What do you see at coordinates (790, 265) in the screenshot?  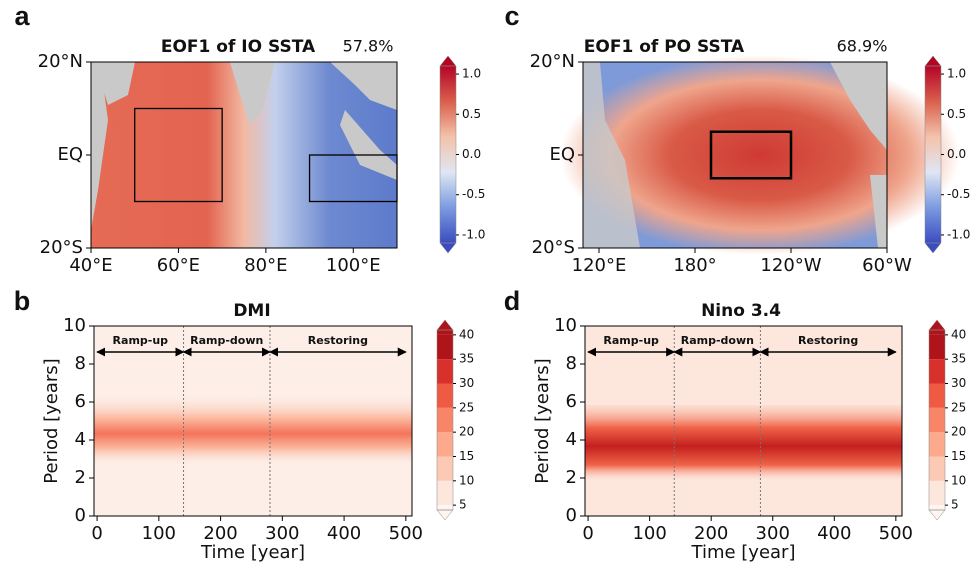 I see `x-tick-label: 120°W` at bounding box center [790, 265].